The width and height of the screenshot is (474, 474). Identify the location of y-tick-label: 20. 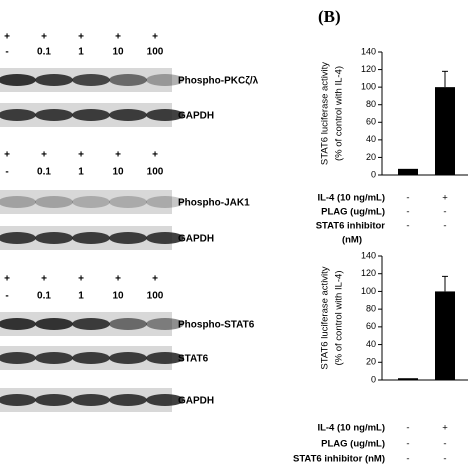
(371, 157).